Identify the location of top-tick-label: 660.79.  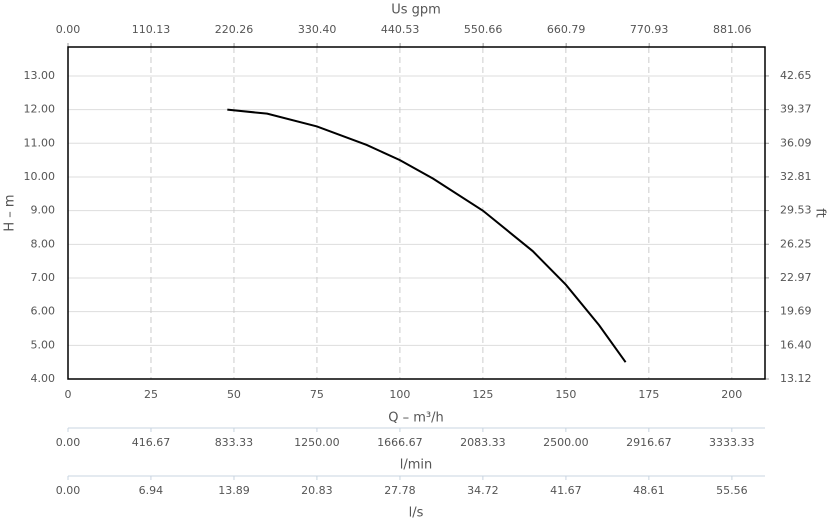
(566, 29).